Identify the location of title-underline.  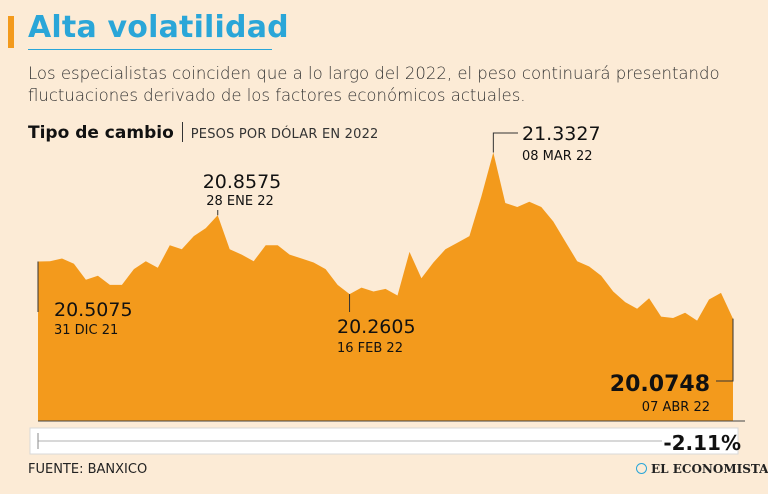
(150, 49).